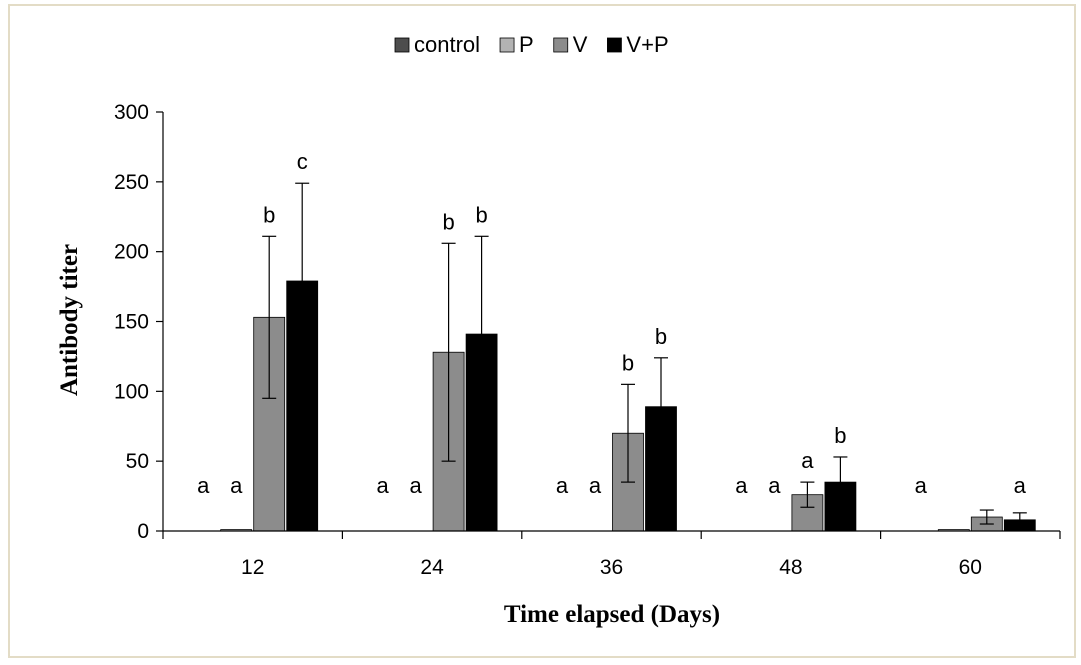 Image resolution: width=1081 pixels, height=665 pixels. I want to click on x-tick-label: 12, so click(252, 567).